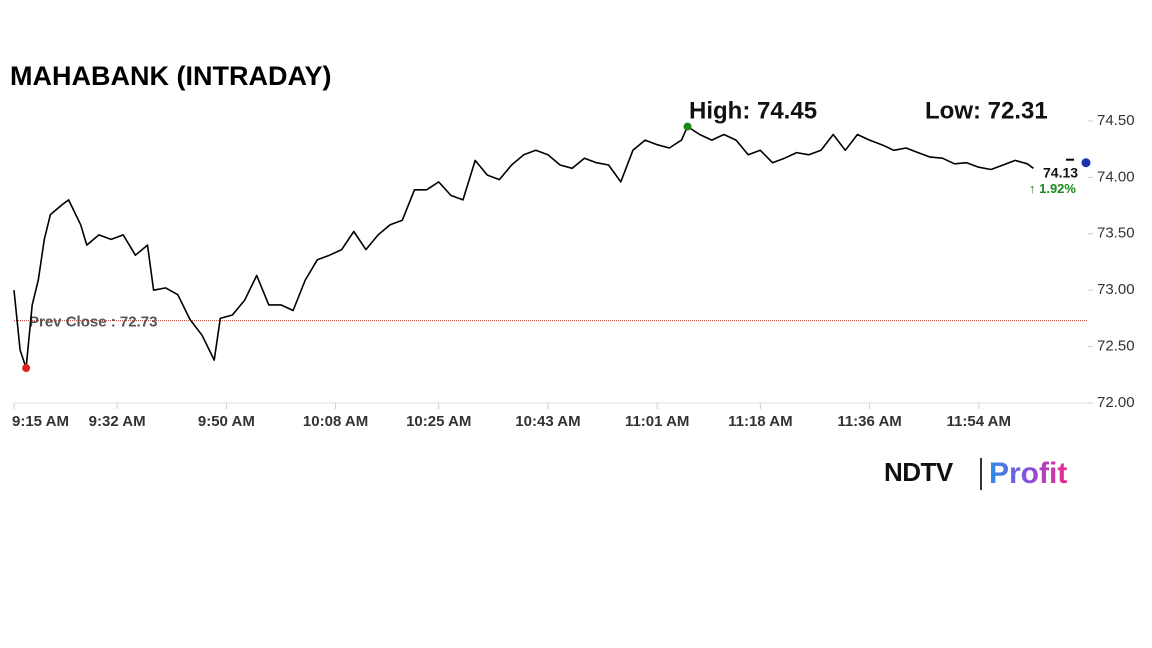 Image resolution: width=1152 pixels, height=648 pixels. I want to click on prev-close-label: Prev Close : 72.73, so click(93, 322).